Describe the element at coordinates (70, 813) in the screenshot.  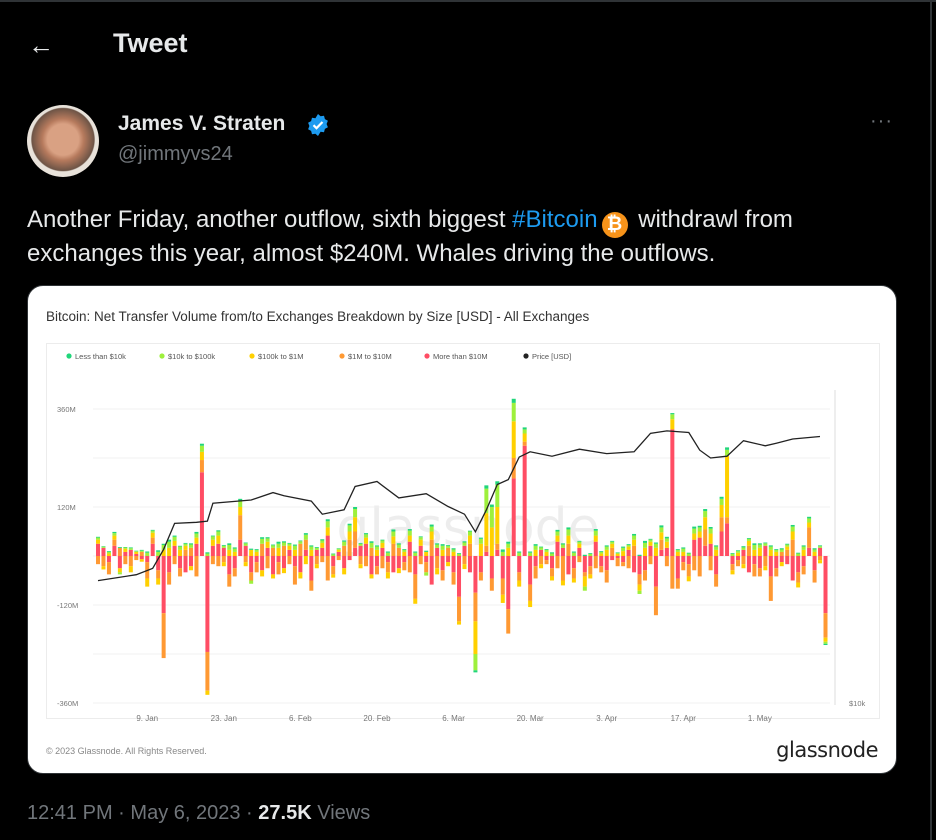
I see `tweet-time: 12:41 PM` at that location.